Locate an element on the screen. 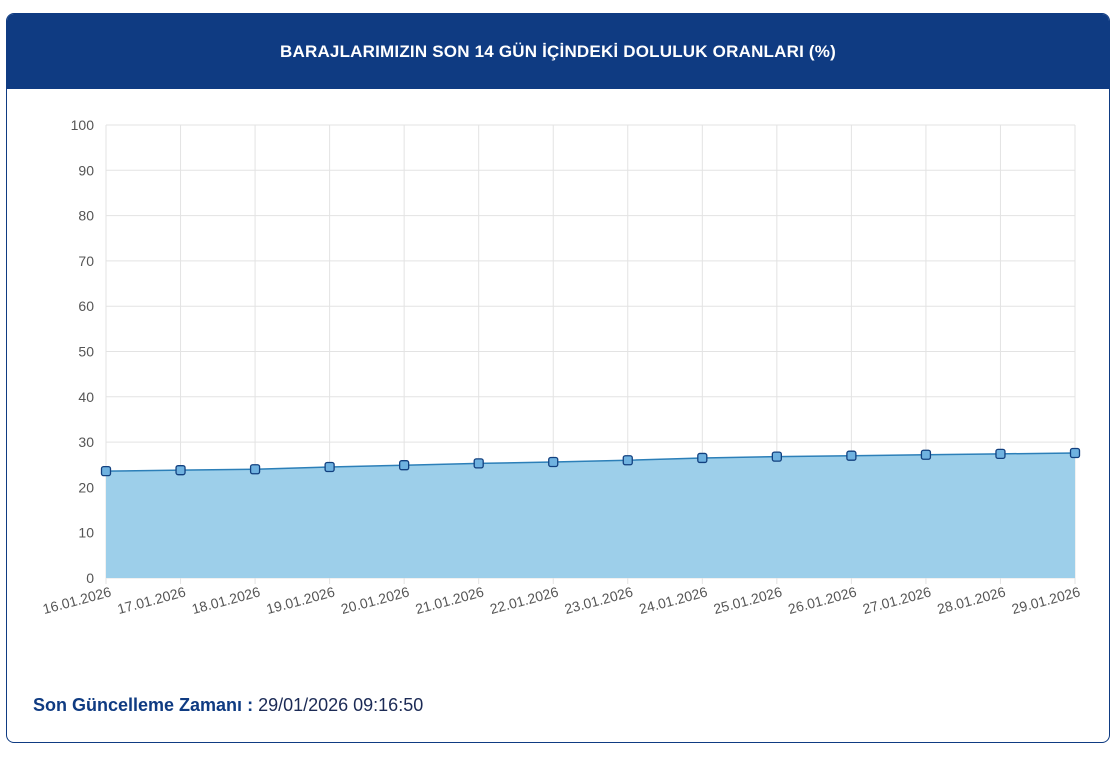  x-tick-label: 22.01.2026 is located at coordinates (524, 600).